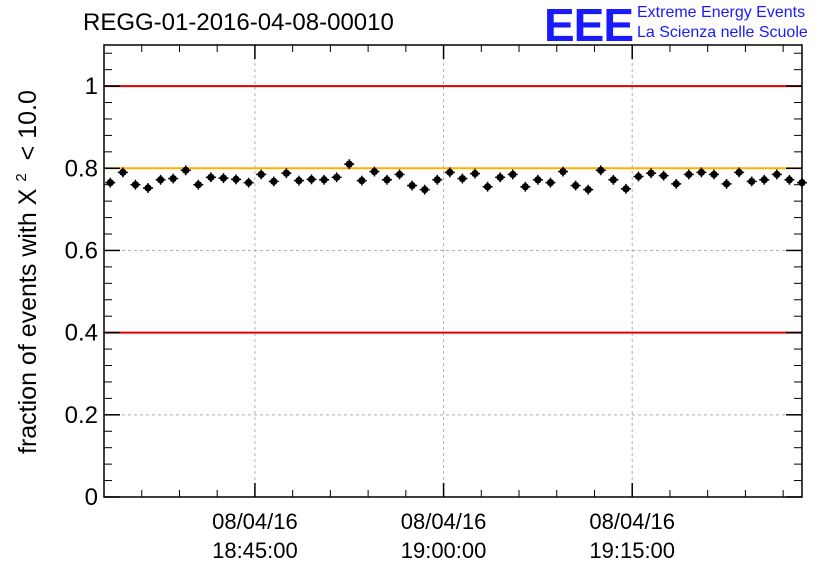 Image resolution: width=836 pixels, height=572 pixels. Describe the element at coordinates (91, 497) in the screenshot. I see `y-tick-label: 0` at that location.